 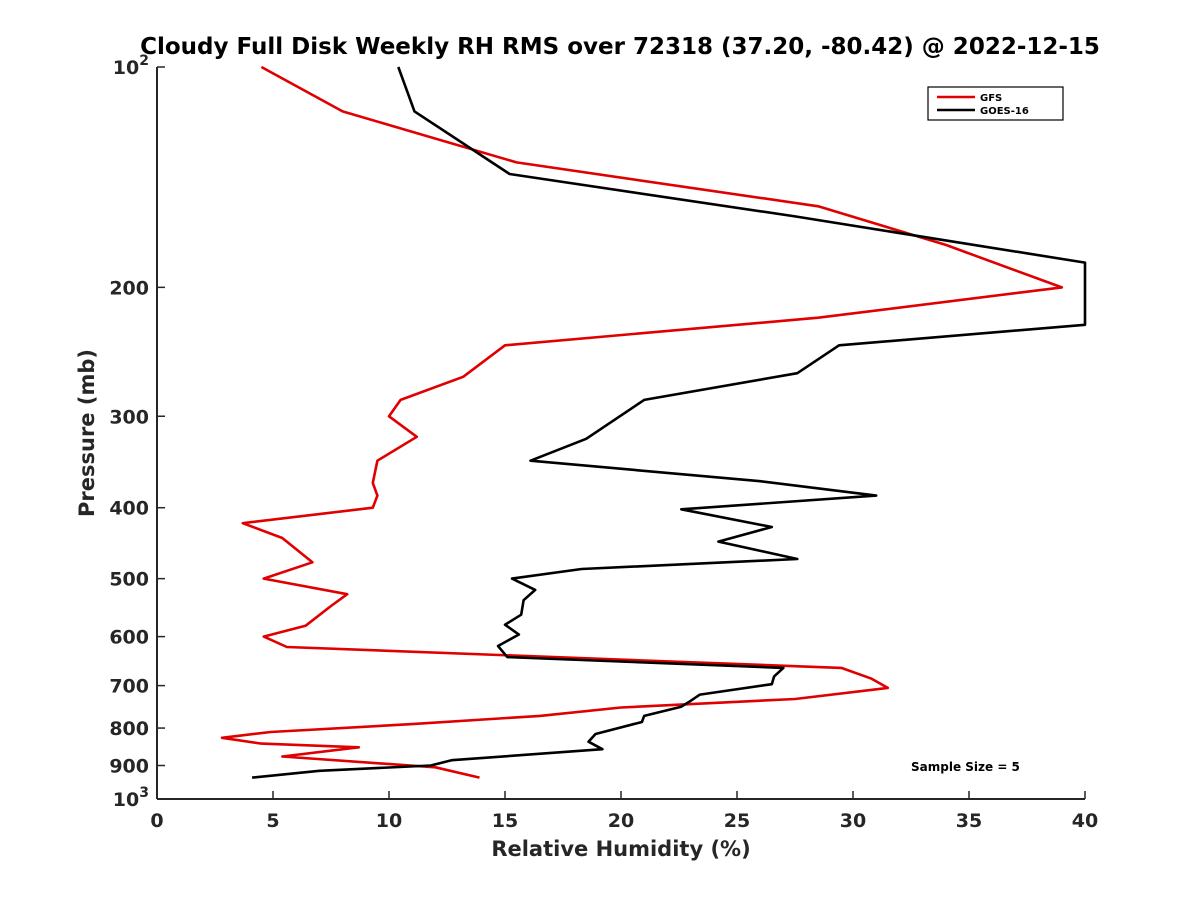 I want to click on y-tick-label: 200, so click(x=129, y=288).